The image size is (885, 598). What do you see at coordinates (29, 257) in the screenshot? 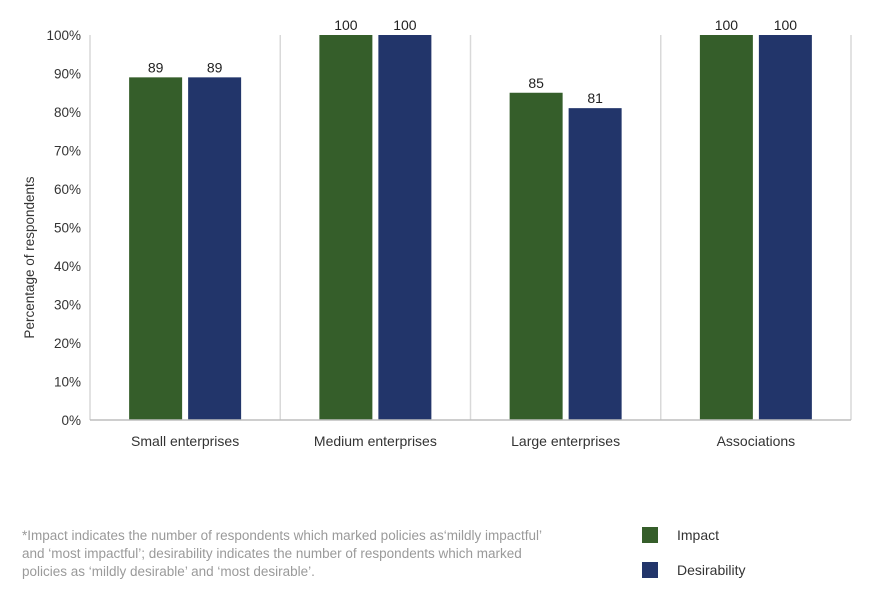
I see `y-axis-title: Percentage of respondents` at bounding box center [29, 257].